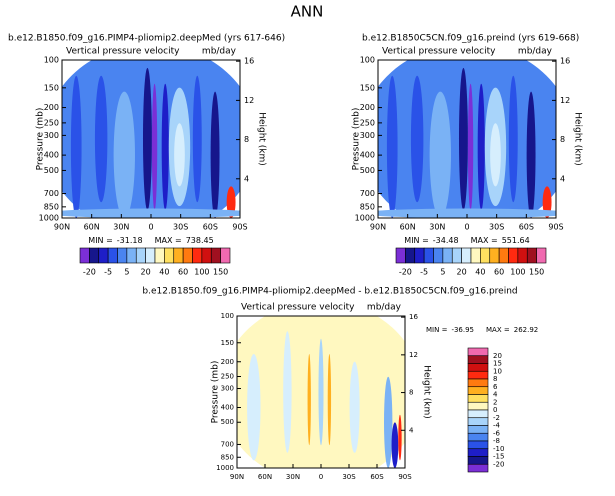  I want to click on x-tick-label: 90N, so click(378, 227).